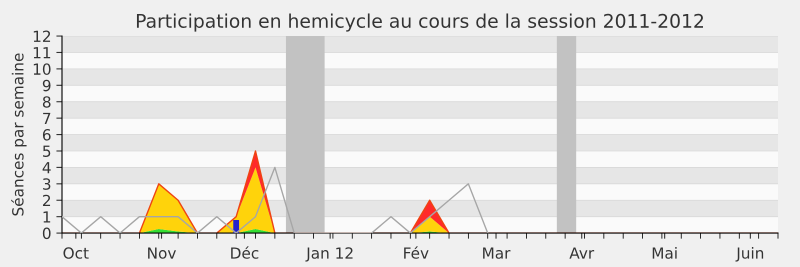  Describe the element at coordinates (46, 168) in the screenshot. I see `y-tick-label: 4` at that location.